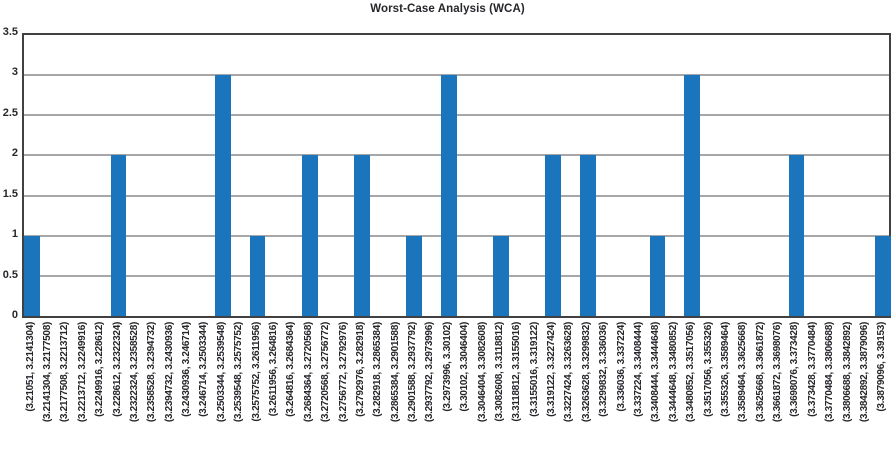  Describe the element at coordinates (10, 193) in the screenshot. I see `y-tick-label: 1.5` at that location.